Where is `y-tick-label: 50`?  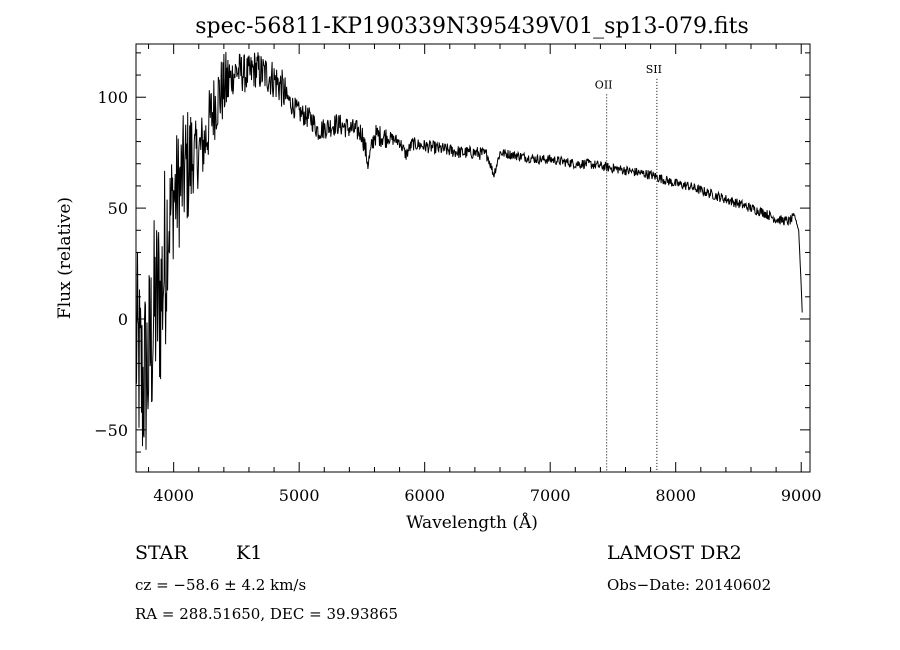
y-tick-label: 50 is located at coordinates (118, 208).